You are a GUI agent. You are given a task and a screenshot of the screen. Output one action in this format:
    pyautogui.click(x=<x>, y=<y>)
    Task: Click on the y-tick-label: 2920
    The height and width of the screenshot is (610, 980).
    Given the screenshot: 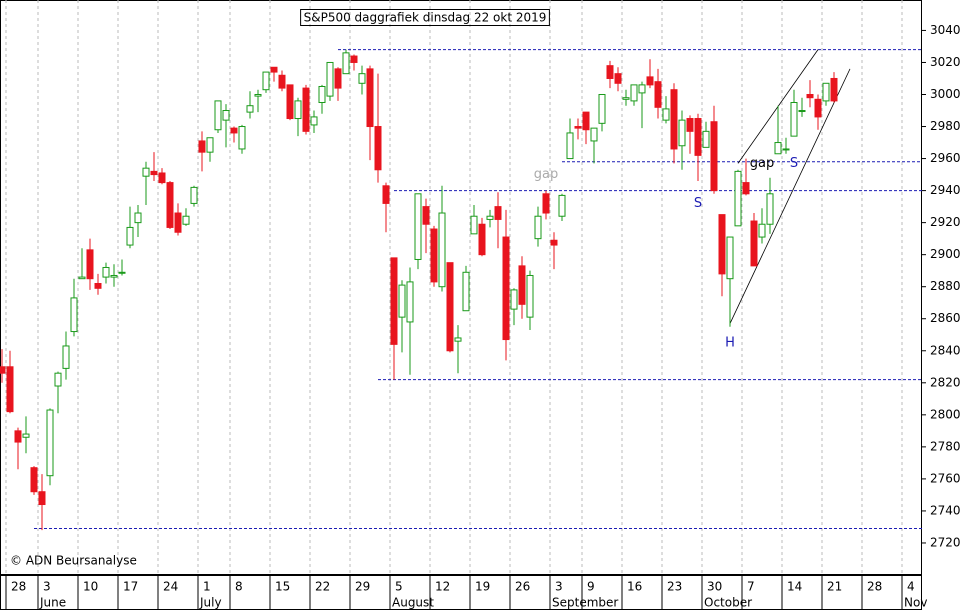 What is the action you would take?
    pyautogui.click(x=945, y=222)
    